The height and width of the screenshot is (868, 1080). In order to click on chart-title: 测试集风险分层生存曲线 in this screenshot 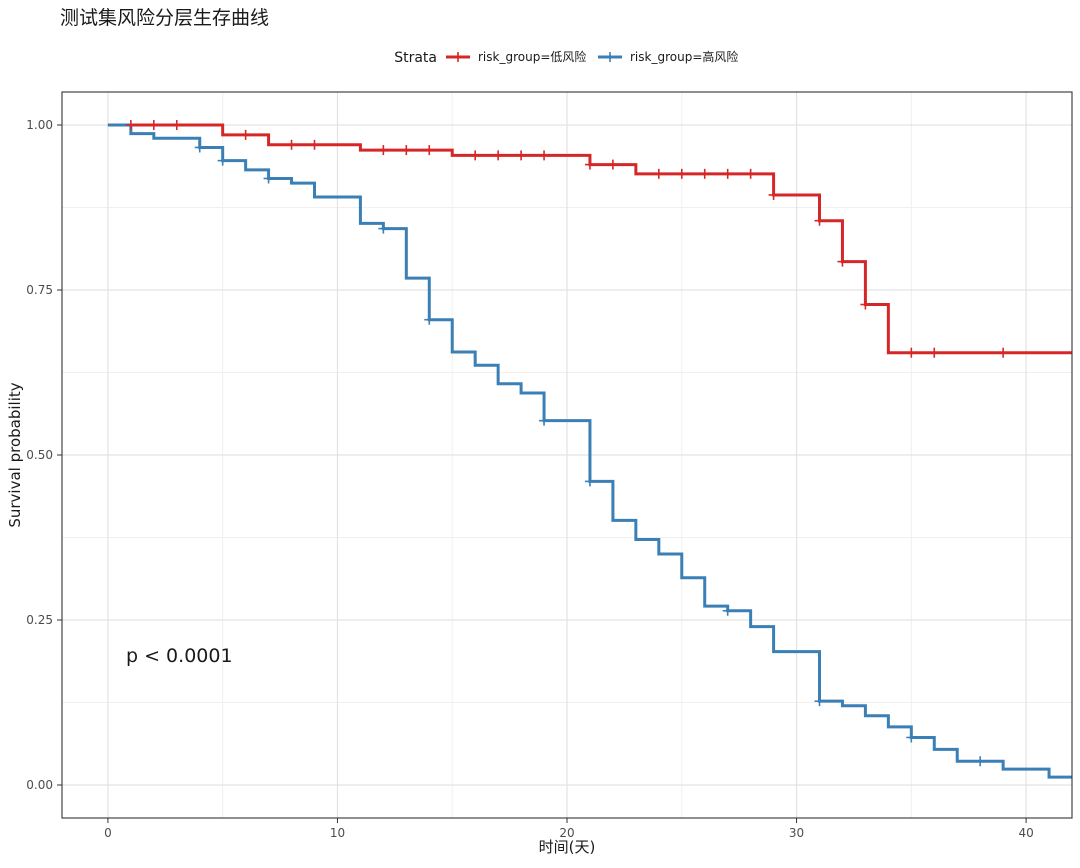, I will do `click(164, 18)`.